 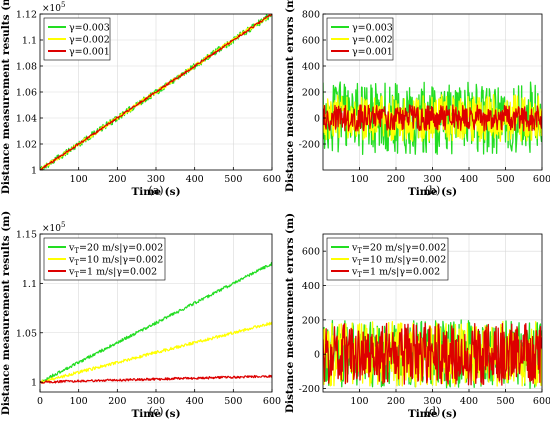 I want to click on x-tick-label: 0, so click(x=40, y=401).